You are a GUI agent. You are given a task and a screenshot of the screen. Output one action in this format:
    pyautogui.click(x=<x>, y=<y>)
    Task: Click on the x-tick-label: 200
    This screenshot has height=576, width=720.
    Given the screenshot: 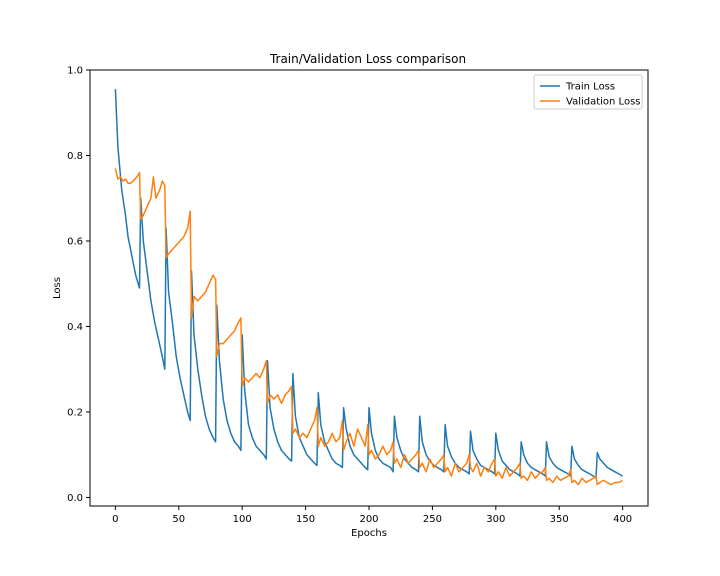 What is the action you would take?
    pyautogui.click(x=368, y=519)
    